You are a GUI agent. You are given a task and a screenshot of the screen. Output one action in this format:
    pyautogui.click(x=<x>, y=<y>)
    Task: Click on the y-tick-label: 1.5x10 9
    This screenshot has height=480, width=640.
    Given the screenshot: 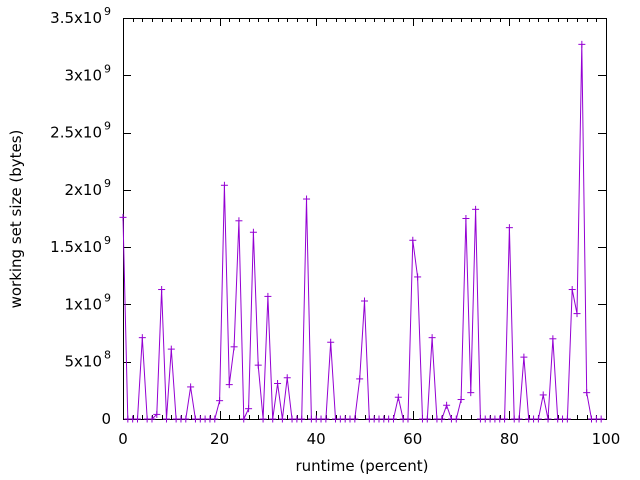 What is the action you would take?
    pyautogui.click(x=80, y=245)
    